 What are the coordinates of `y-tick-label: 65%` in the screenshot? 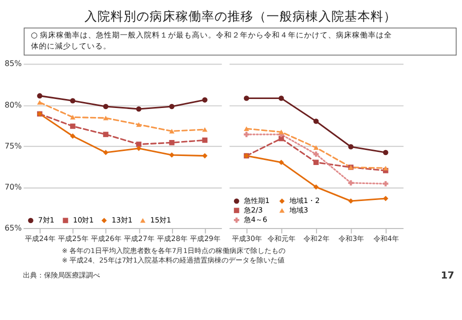 It's located at (13, 228).